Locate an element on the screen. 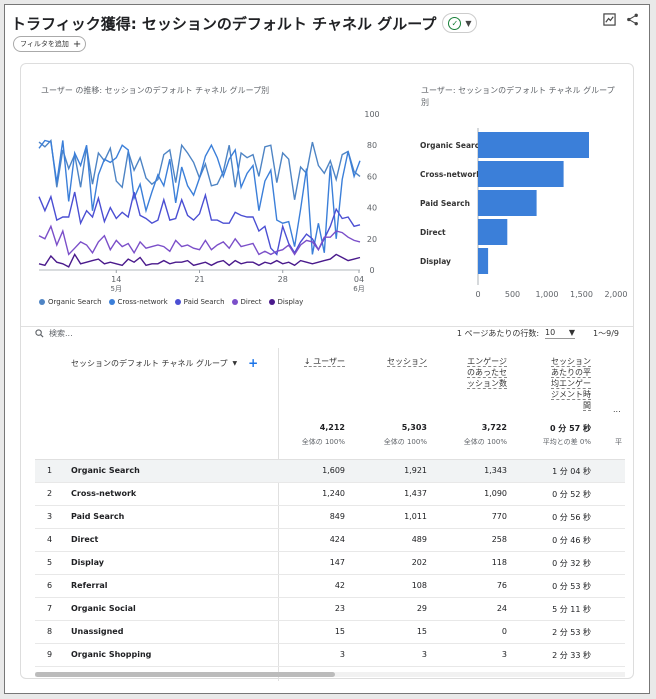  row-metric-value: 258 is located at coordinates (499, 539).